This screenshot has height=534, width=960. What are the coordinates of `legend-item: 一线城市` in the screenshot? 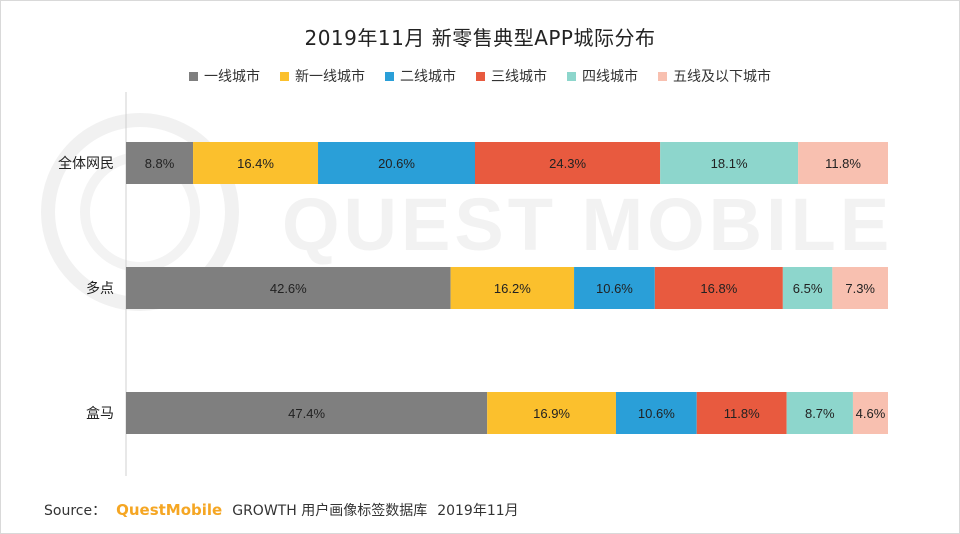 It's located at (224, 76).